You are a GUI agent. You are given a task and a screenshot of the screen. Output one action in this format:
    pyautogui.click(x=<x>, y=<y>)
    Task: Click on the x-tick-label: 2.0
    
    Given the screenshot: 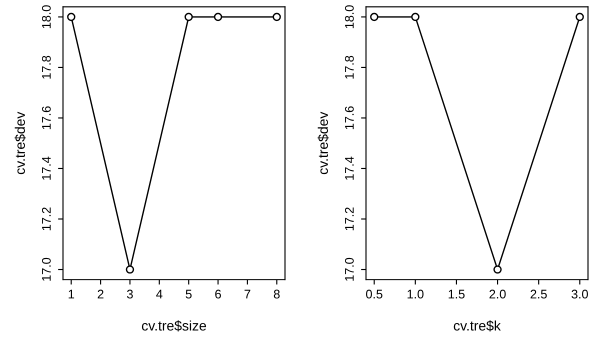 What is the action you would take?
    pyautogui.click(x=497, y=294)
    